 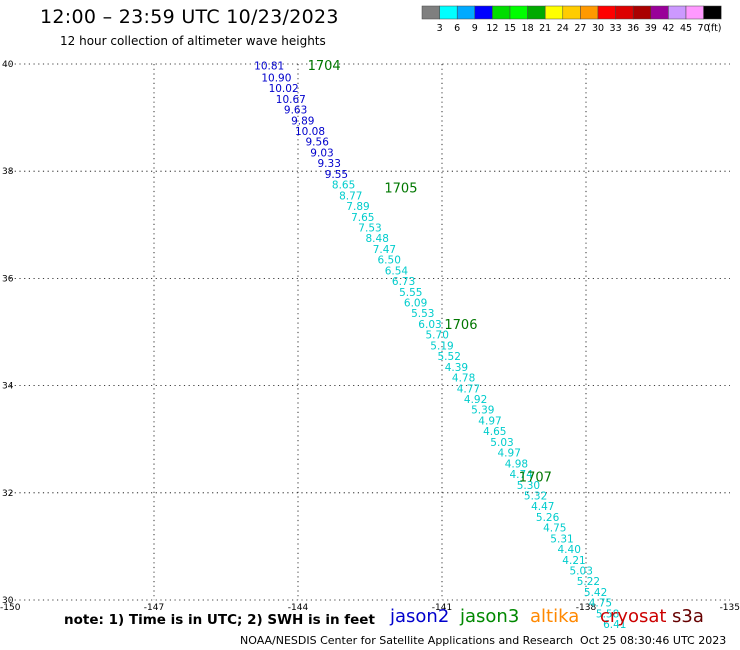 What do you see at coordinates (633, 616) in the screenshot?
I see `legend-cryosat: cryosat` at bounding box center [633, 616].